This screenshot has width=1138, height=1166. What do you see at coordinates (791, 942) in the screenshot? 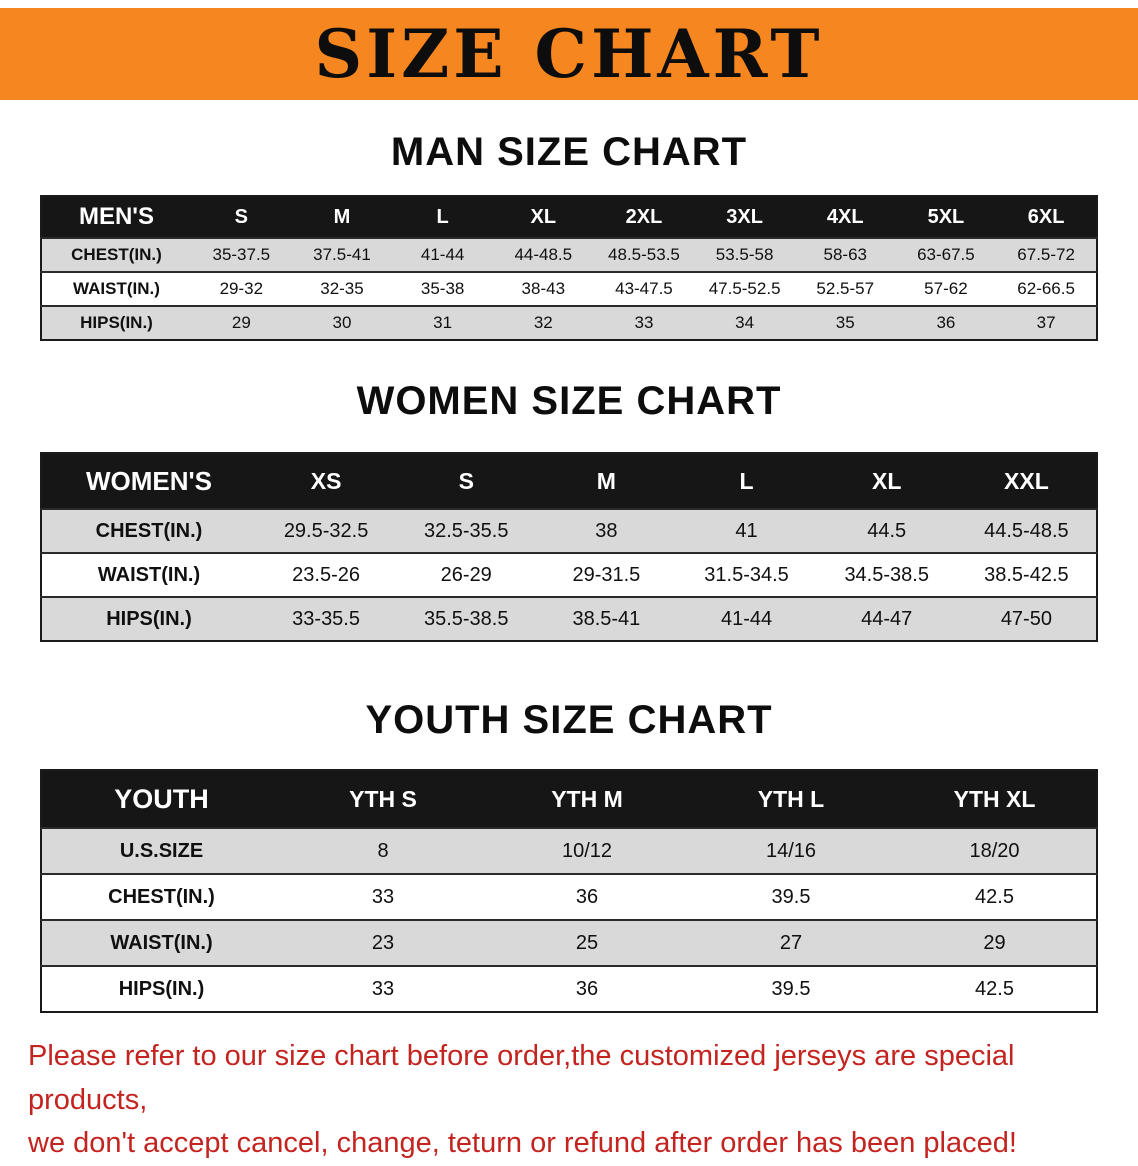
I see `size-value: 27` at bounding box center [791, 942].